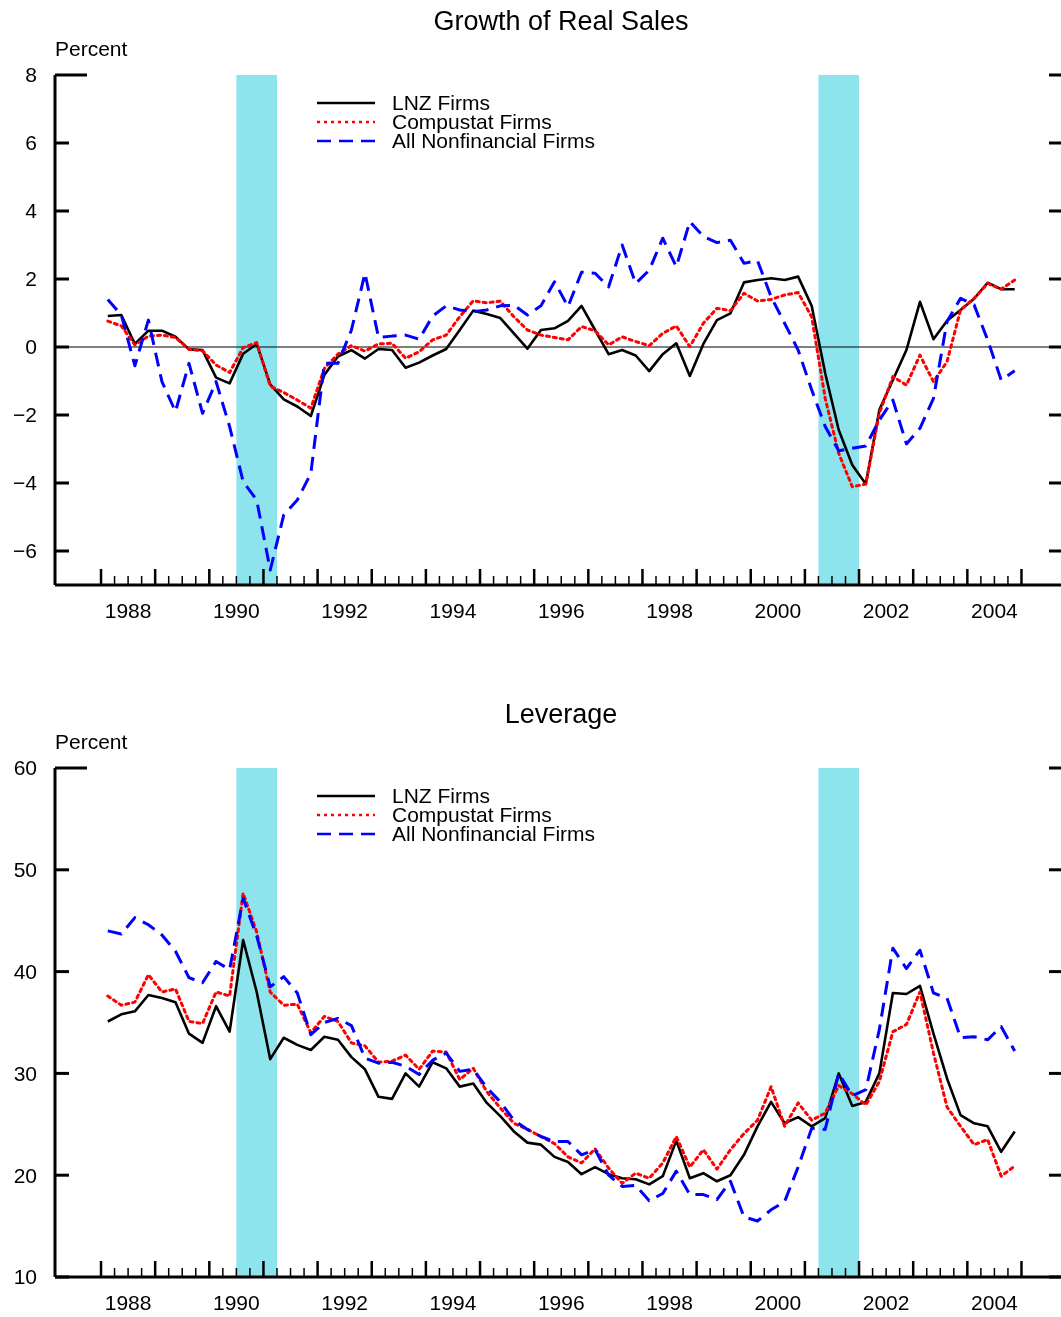 The height and width of the screenshot is (1317, 1061). I want to click on chart-title: Leverage, so click(561, 714).